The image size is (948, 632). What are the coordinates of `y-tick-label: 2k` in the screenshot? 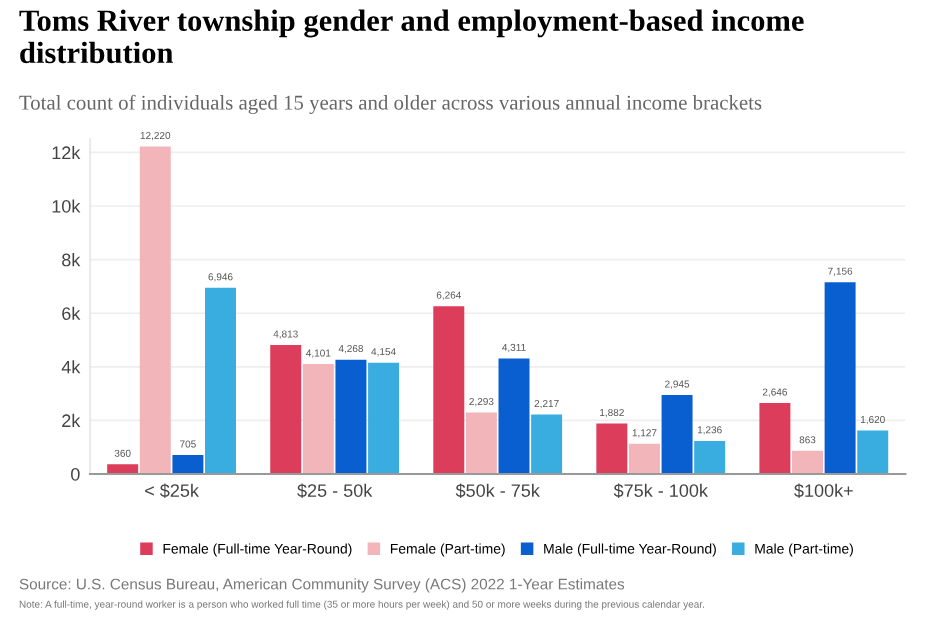 It's located at (71, 420).